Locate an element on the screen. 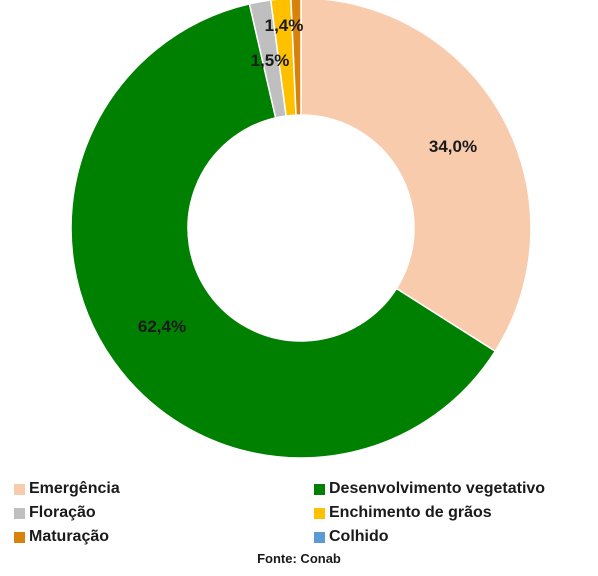 Image resolution: width=598 pixels, height=576 pixels. legend-label: Emergência is located at coordinates (74, 488).